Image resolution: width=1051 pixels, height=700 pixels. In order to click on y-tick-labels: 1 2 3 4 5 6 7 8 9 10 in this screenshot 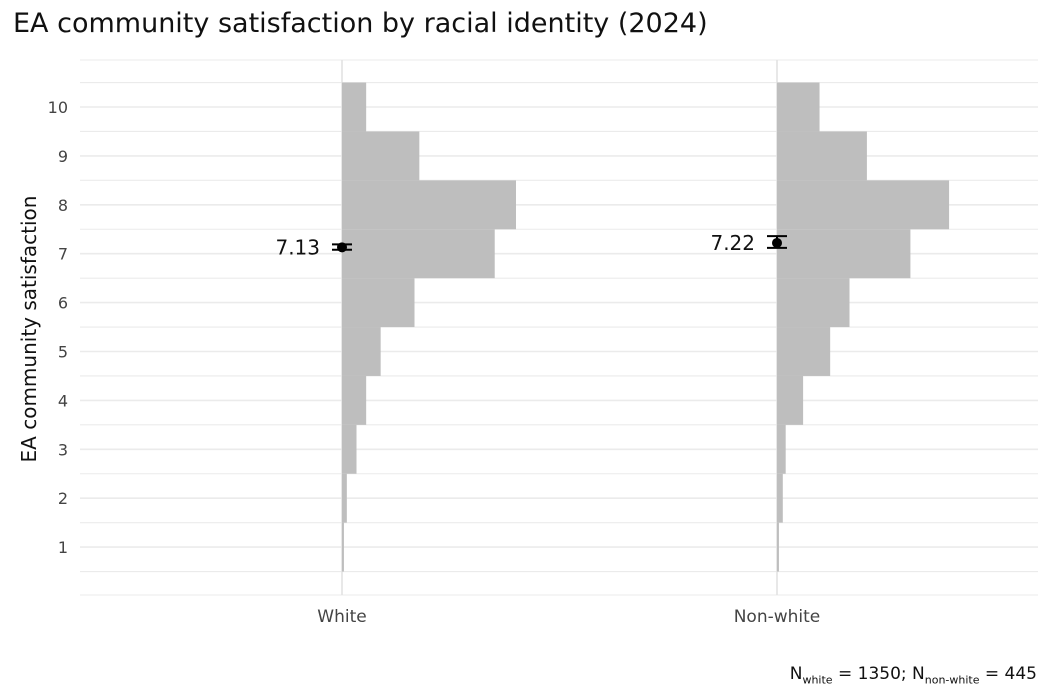, I will do `click(58, 327)`.